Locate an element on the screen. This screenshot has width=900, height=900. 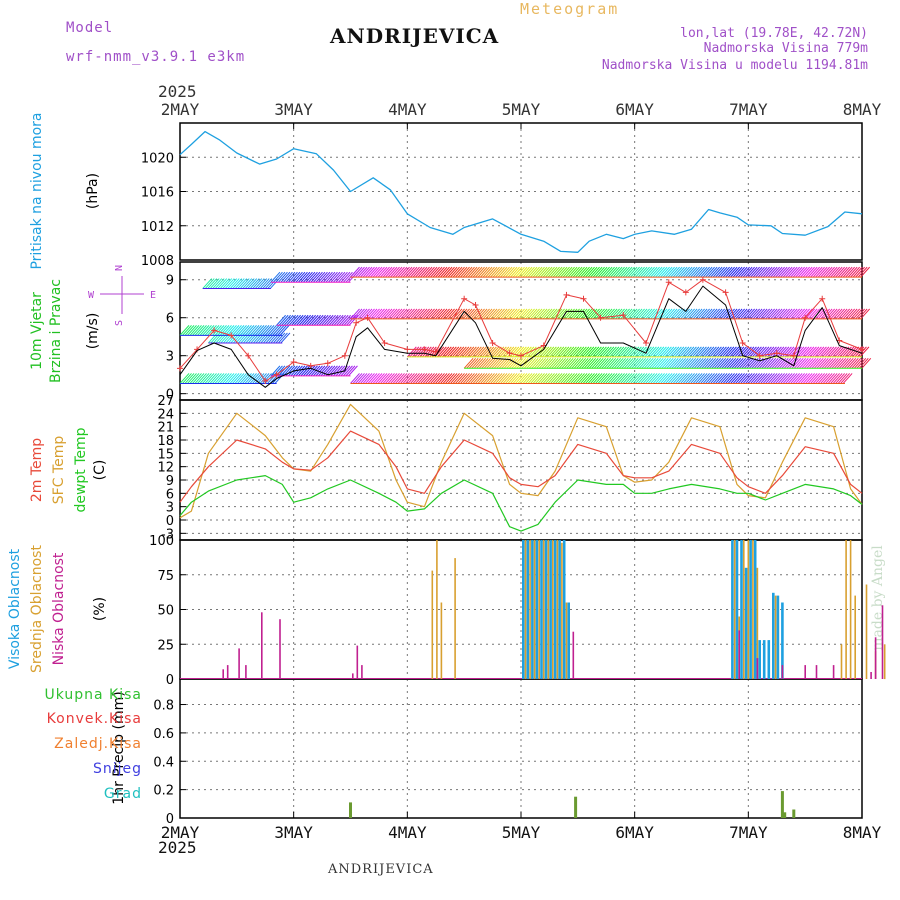
cloud-high-label: Visoka Oblacnost is located at coordinates (15, 608).